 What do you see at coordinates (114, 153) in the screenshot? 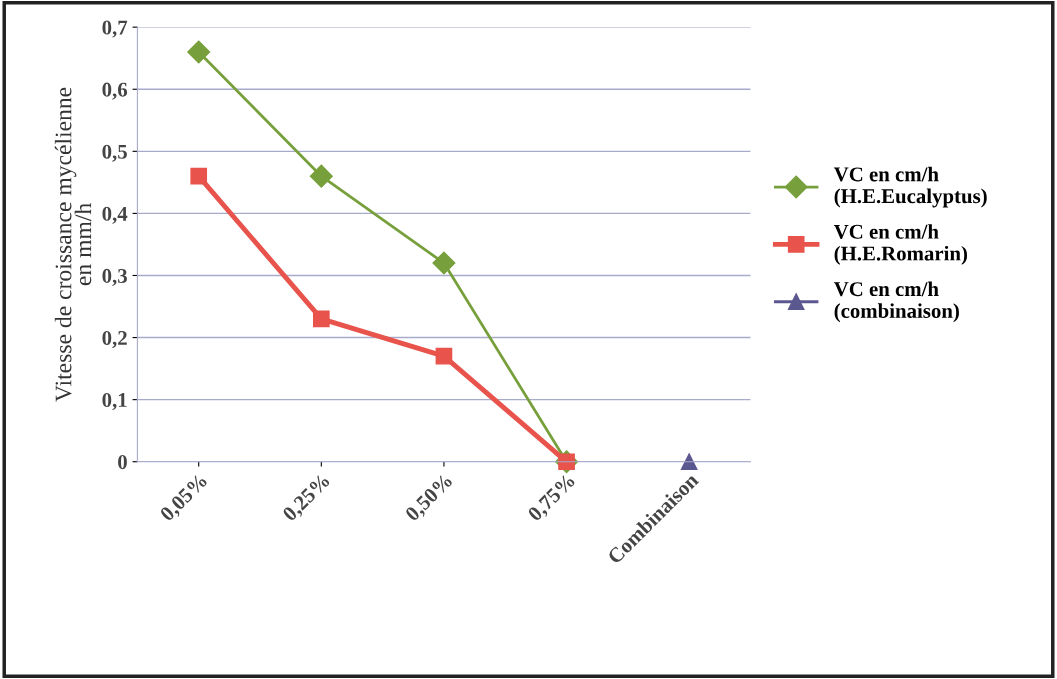
I see `y-tick-label: 0,5` at bounding box center [114, 153].